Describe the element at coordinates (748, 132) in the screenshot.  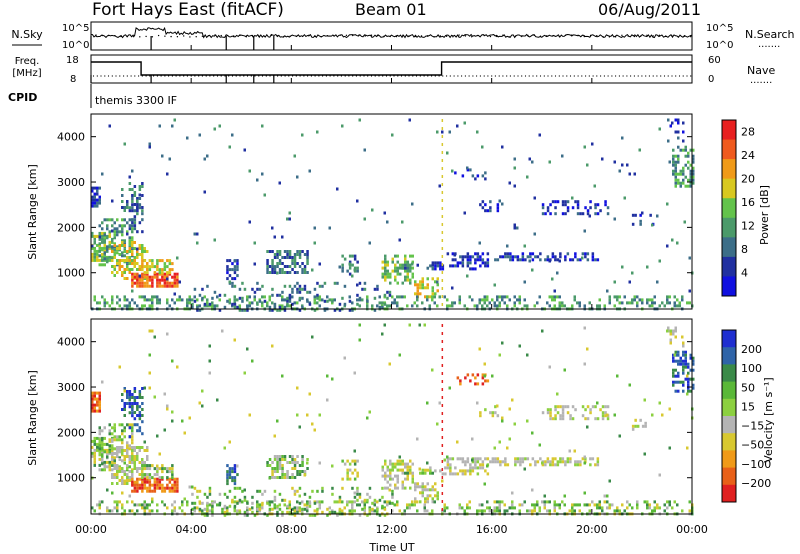
I see `colorbar-tick-label: 28` at that location.